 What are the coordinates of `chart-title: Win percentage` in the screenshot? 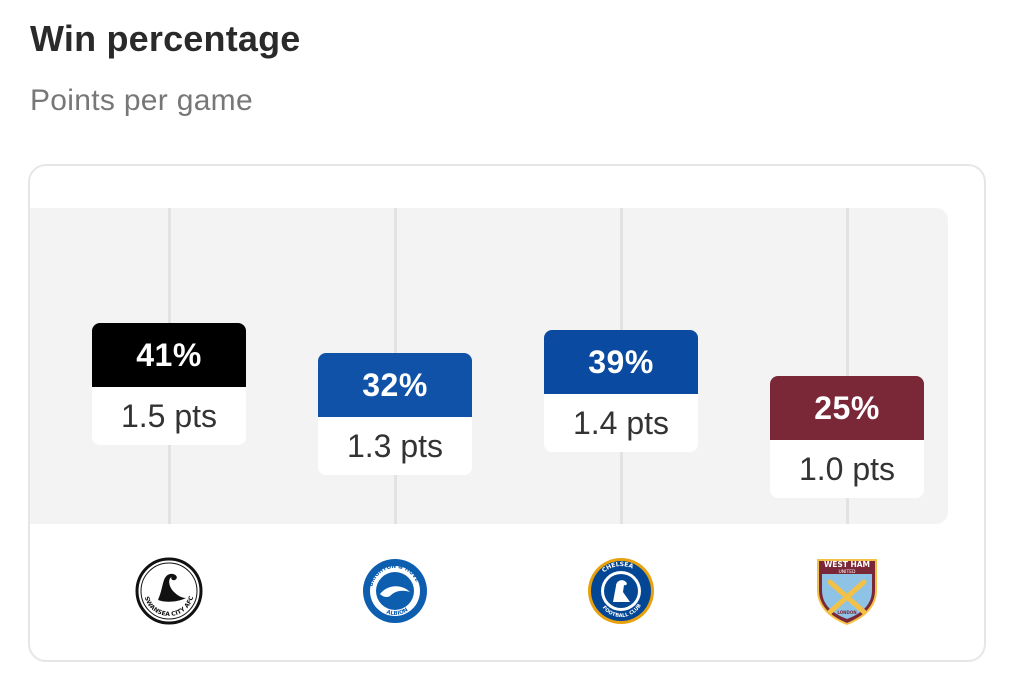 It's located at (165, 38).